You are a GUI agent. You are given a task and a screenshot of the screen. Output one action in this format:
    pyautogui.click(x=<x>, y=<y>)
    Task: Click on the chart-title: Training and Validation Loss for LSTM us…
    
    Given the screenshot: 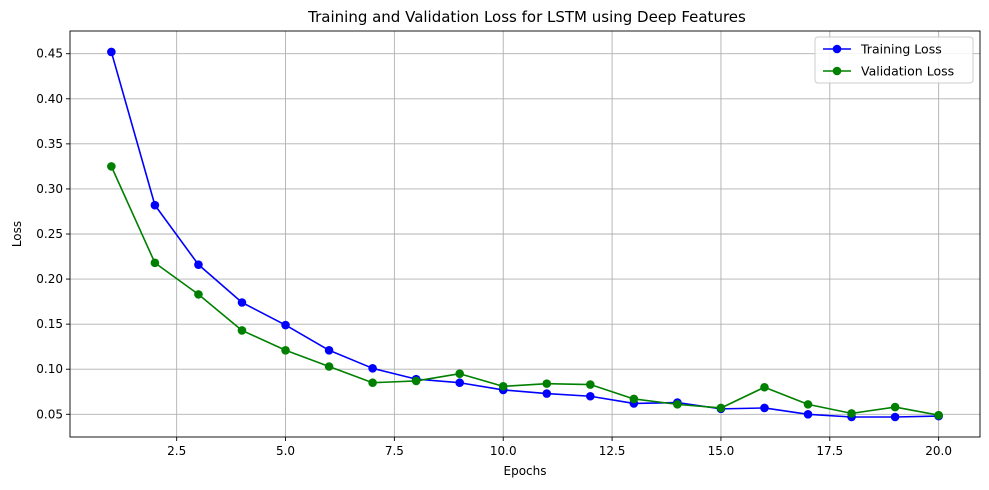 What is the action you would take?
    pyautogui.click(x=526, y=17)
    